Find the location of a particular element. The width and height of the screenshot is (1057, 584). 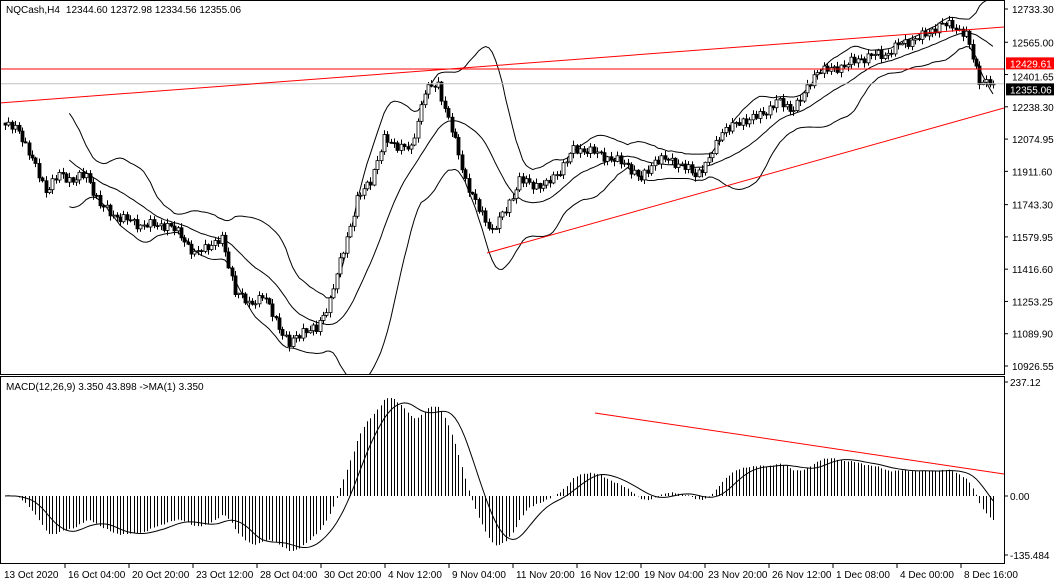

time-axis-label: 23 Oct 12:00 is located at coordinates (225, 575).